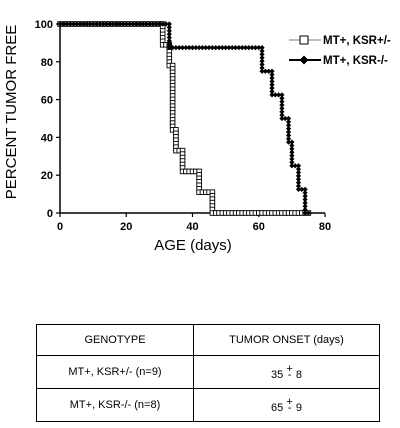 The height and width of the screenshot is (428, 400). I want to click on y-tick-label: 80, so click(47, 63).